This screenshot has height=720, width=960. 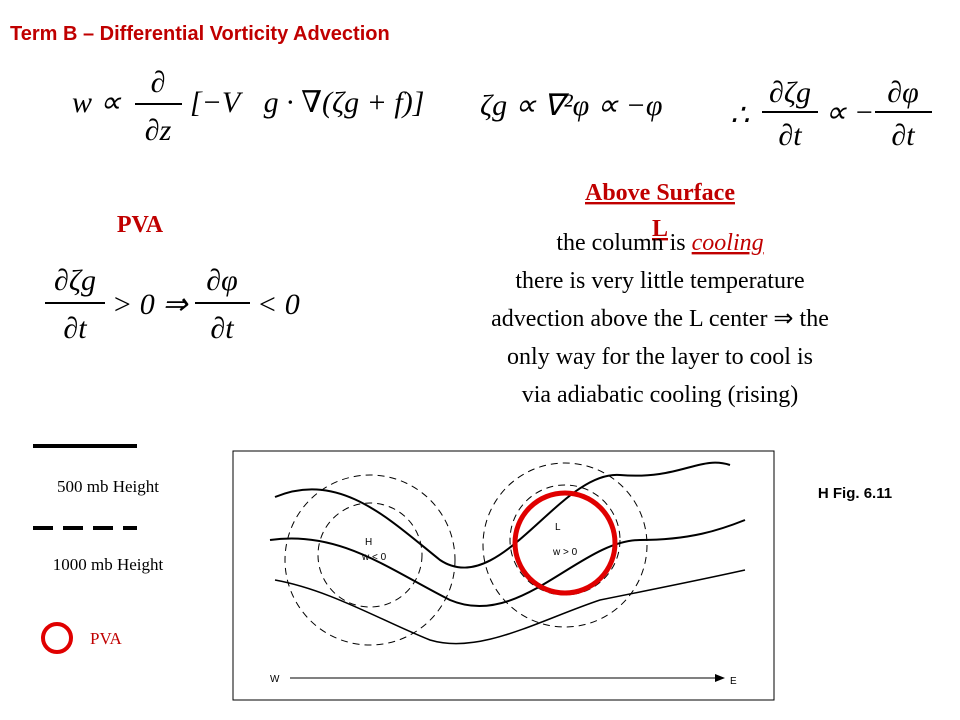 I want to click on eq-therefore: ∴, so click(x=739, y=115).